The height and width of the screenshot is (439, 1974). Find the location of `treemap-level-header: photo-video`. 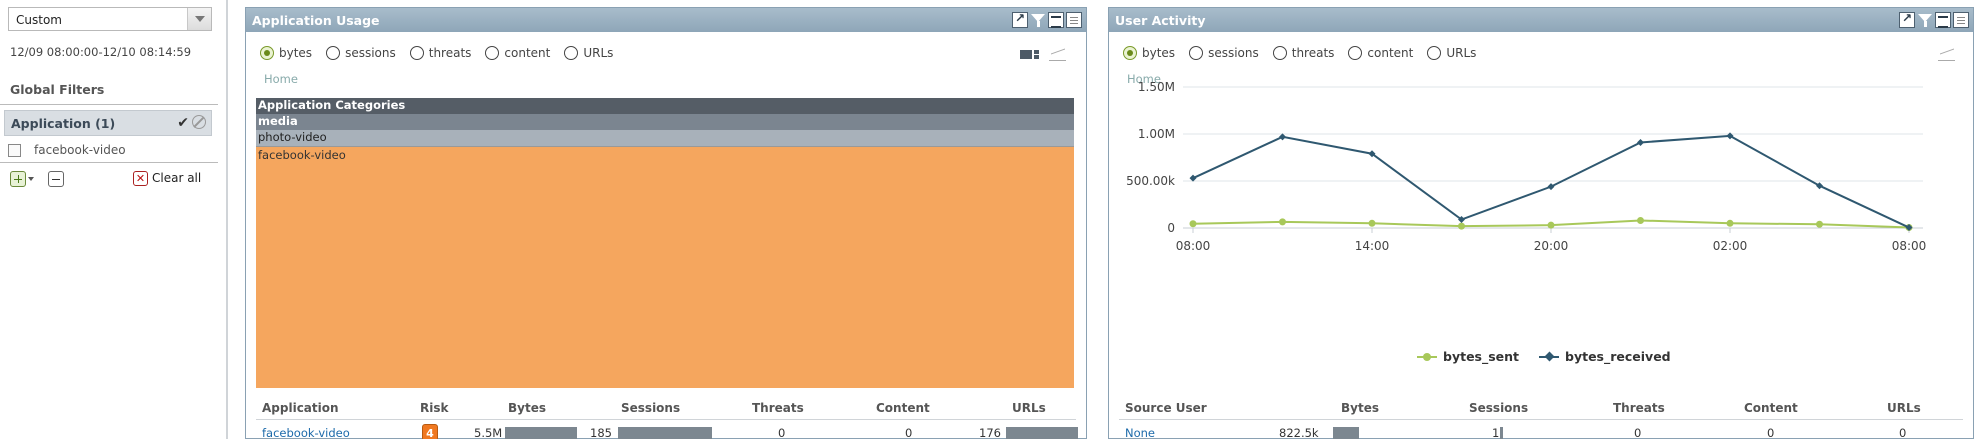

treemap-level-header: photo-video is located at coordinates (665, 138).